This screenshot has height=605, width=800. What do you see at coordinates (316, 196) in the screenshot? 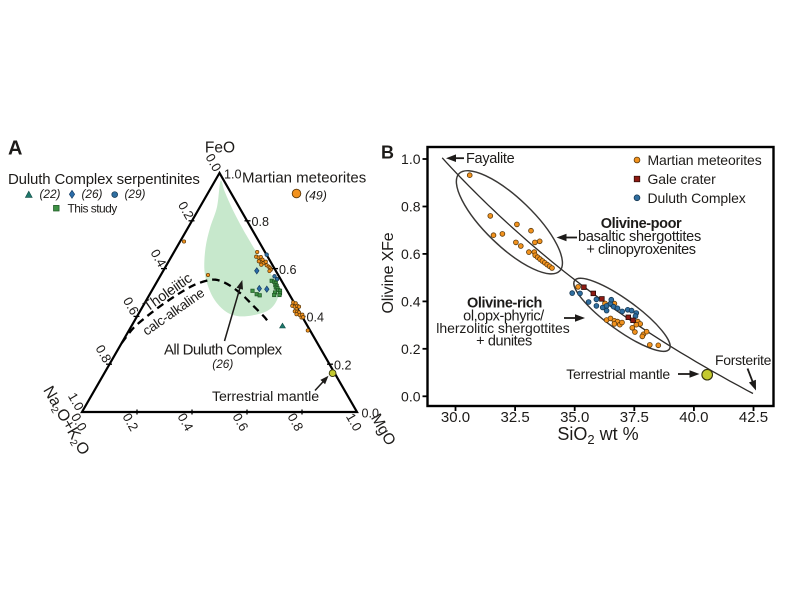
I see `svg-text: (49)` at bounding box center [316, 196].